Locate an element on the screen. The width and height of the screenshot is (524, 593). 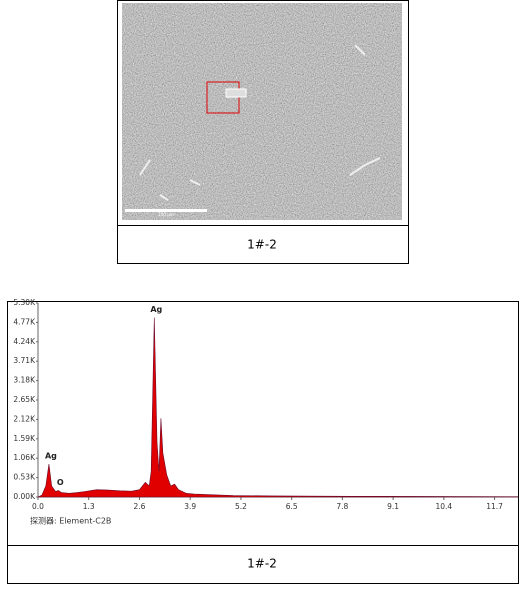
y-tick-label: 3.71K is located at coordinates (24, 360).